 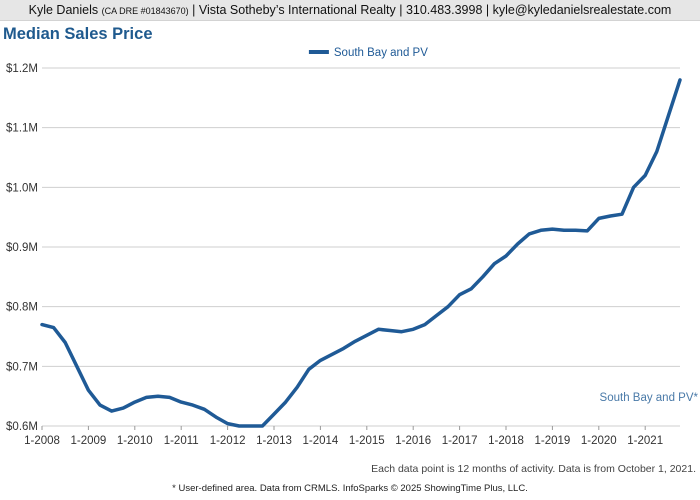 What do you see at coordinates (649, 398) in the screenshot?
I see `series-end-label: South Bay and PV*` at bounding box center [649, 398].